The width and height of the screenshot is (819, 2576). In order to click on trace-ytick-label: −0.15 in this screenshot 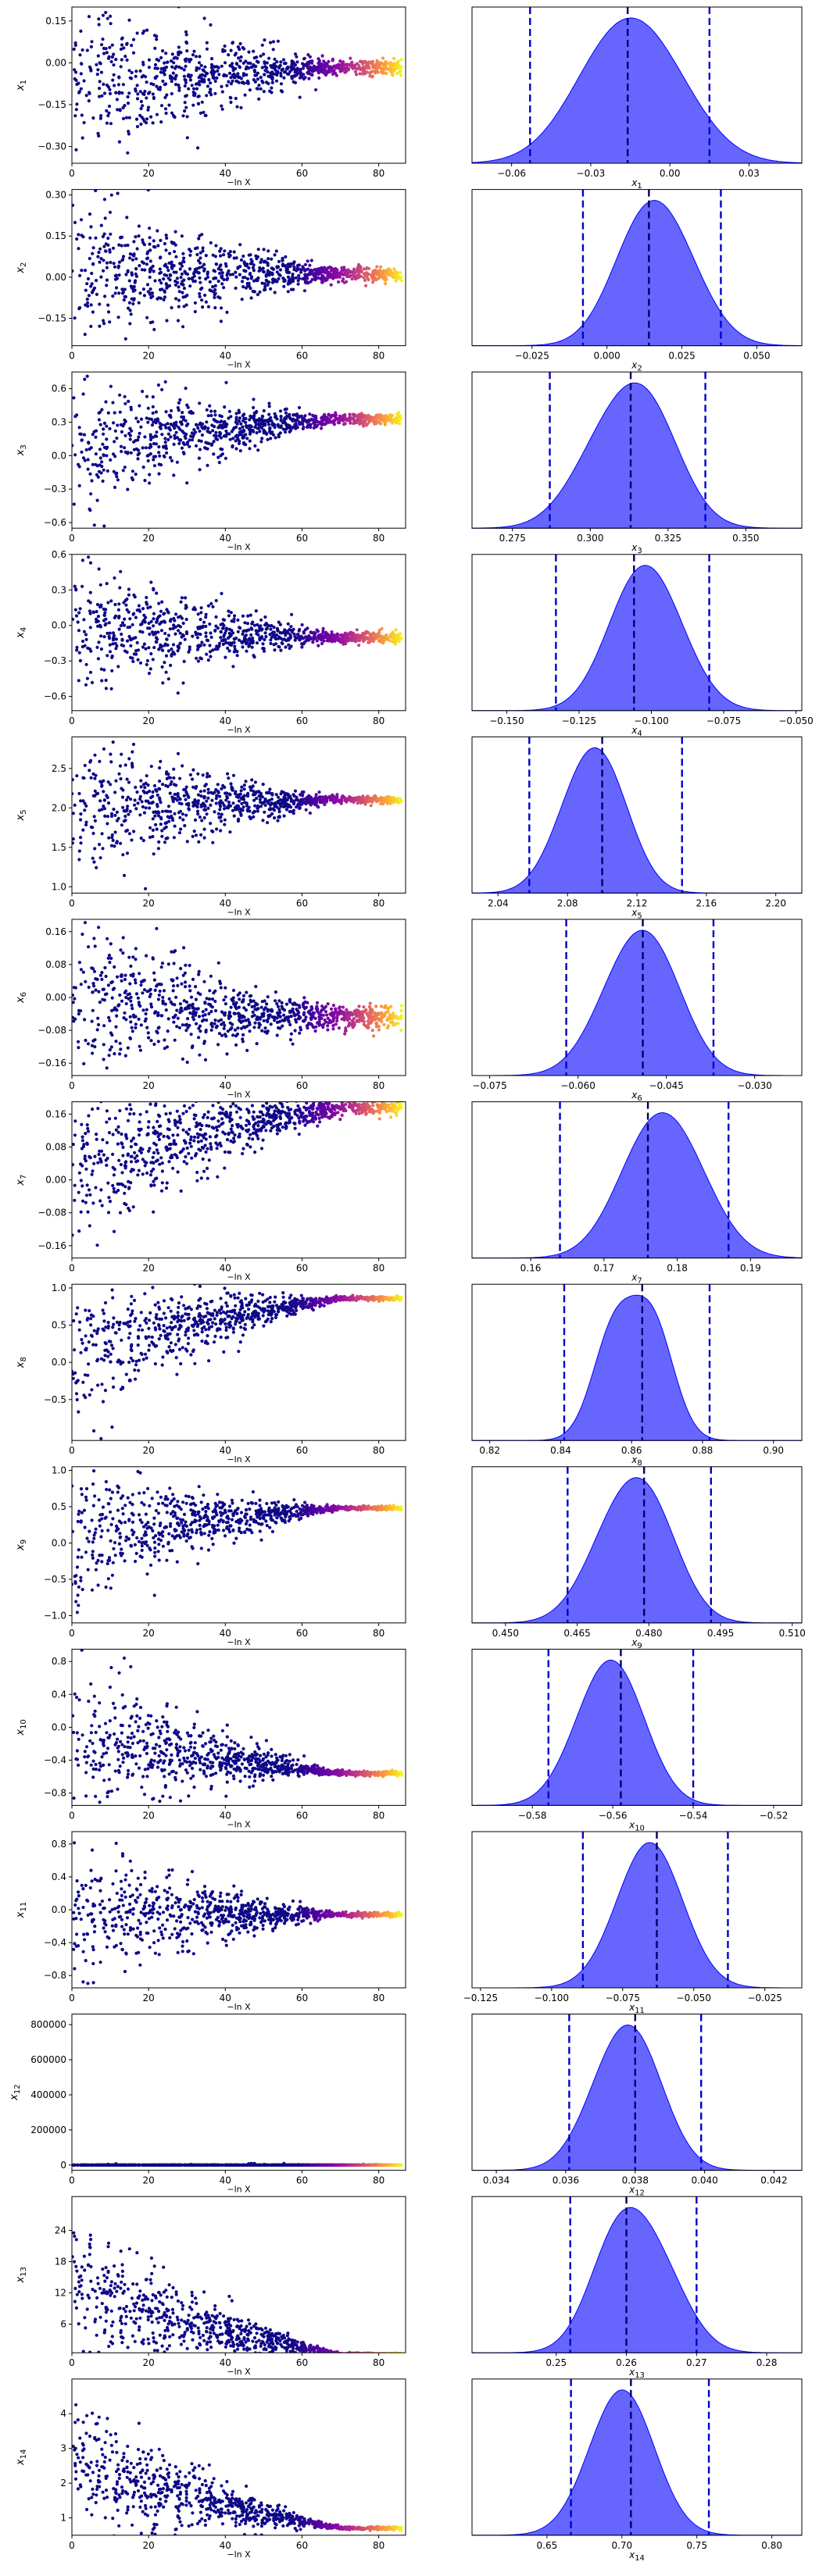, I will do `click(52, 318)`.